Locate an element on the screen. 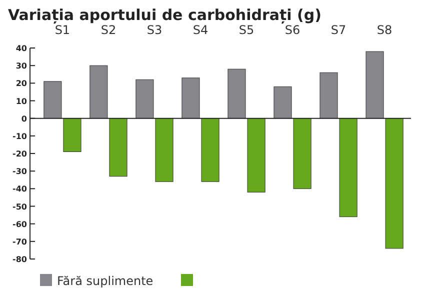 This screenshot has height=299, width=423. chart-title: Variația aportului de carbohidrați (g) is located at coordinates (165, 15).